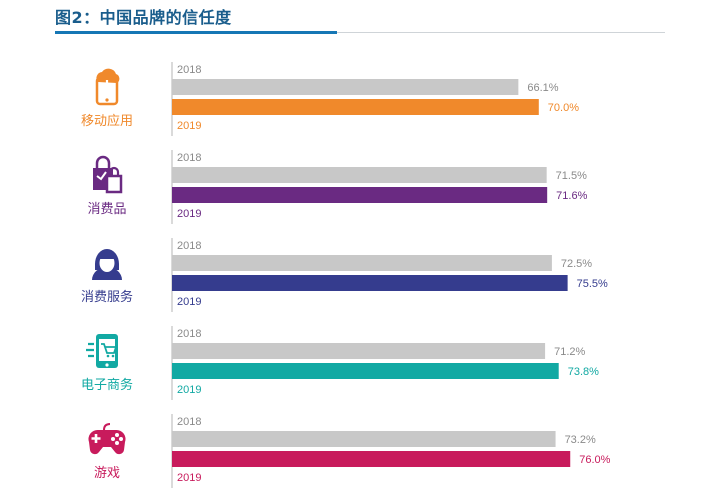  Describe the element at coordinates (107, 297) in the screenshot. I see `category-label: 消费服务` at that location.